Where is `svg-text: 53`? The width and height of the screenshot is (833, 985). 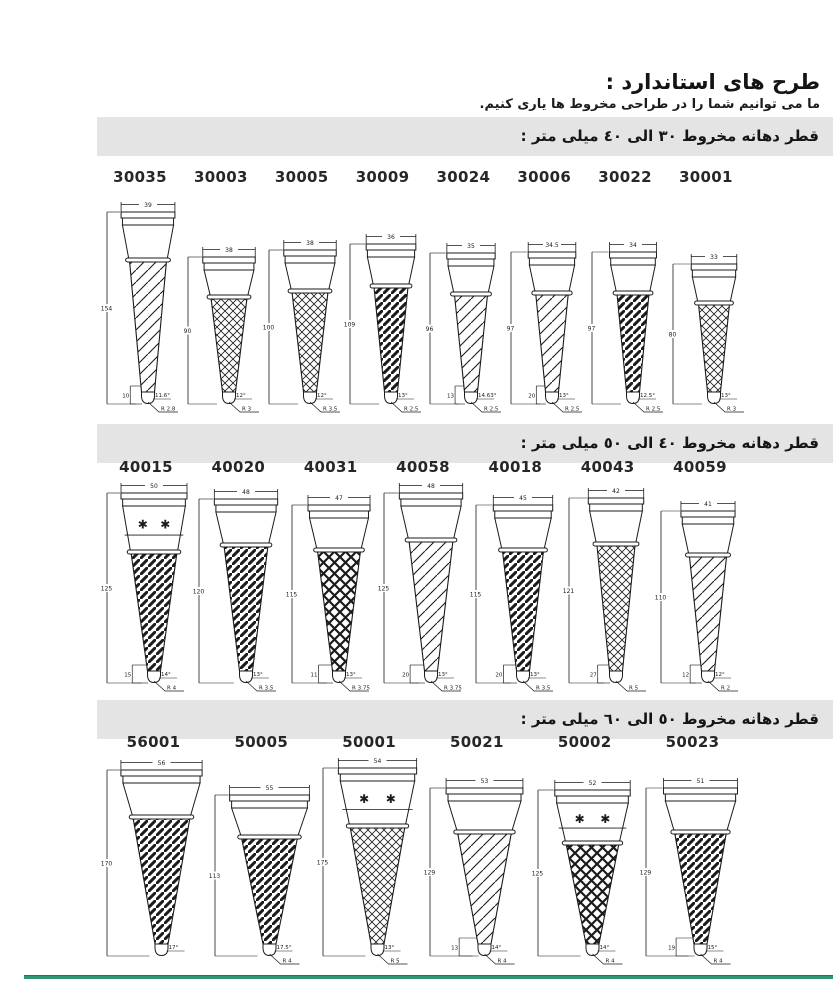
svg-text: 53 is located at coordinates (485, 781).